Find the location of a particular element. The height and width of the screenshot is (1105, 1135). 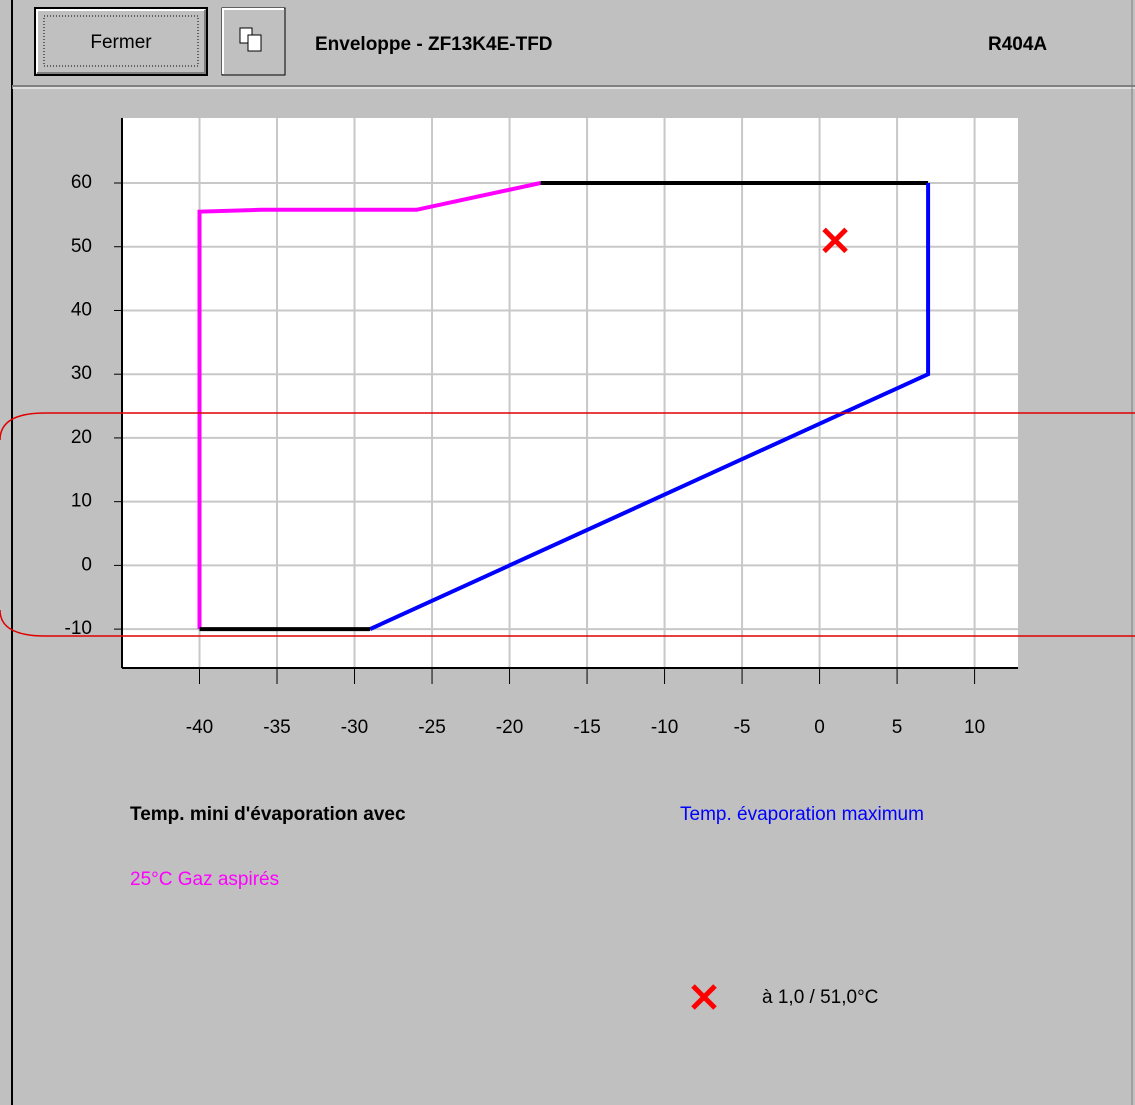

x-tick-label: -5 is located at coordinates (742, 727).